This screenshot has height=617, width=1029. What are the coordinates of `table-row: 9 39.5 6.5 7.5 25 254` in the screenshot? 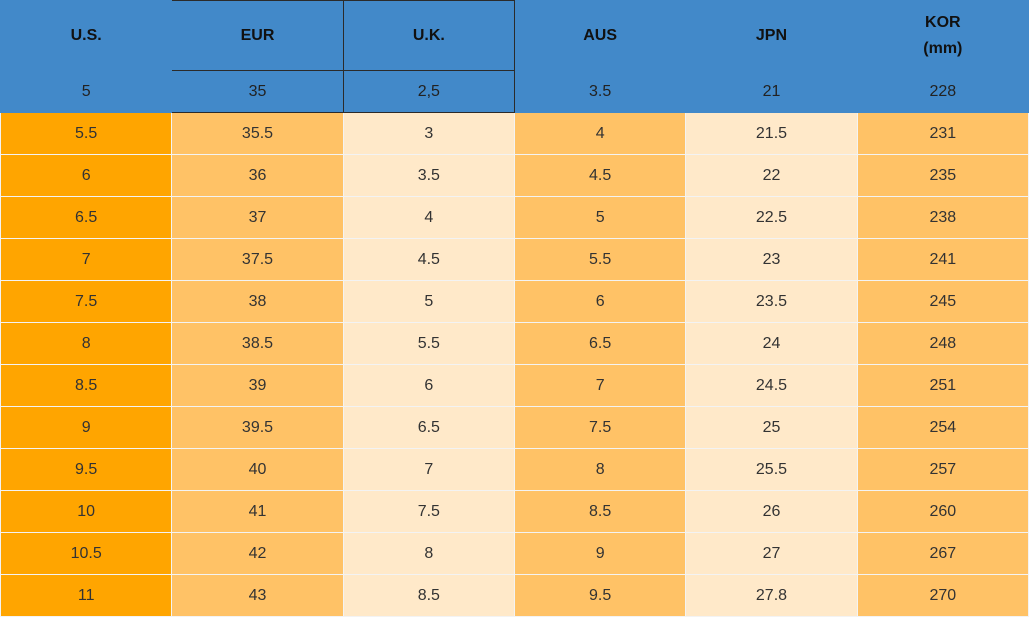 It's located at (514, 427).